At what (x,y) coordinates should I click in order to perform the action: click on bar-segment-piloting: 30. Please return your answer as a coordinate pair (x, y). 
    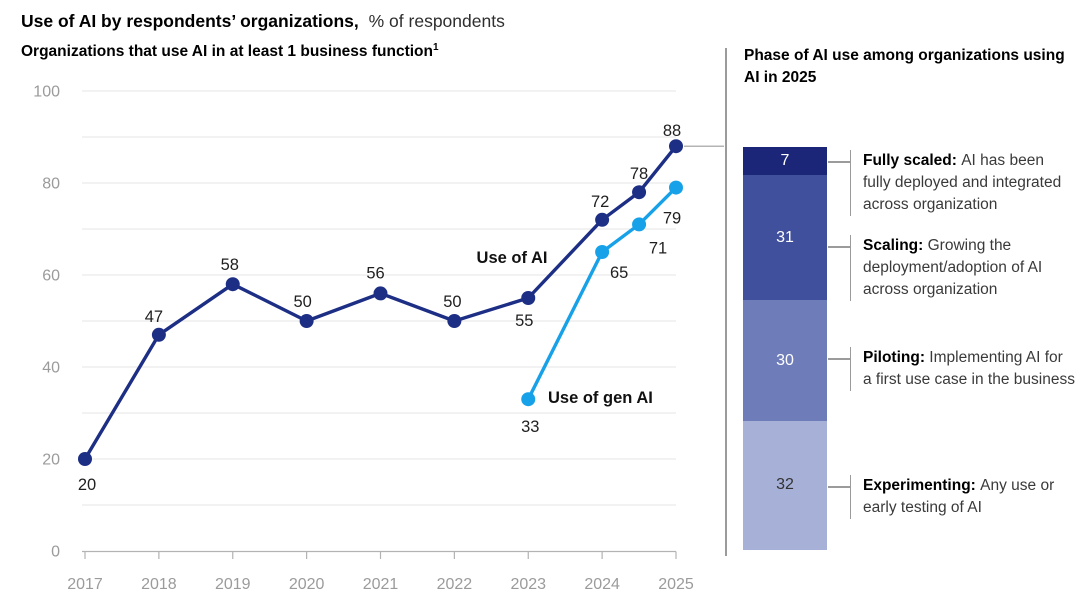
    Looking at the image, I should click on (785, 361).